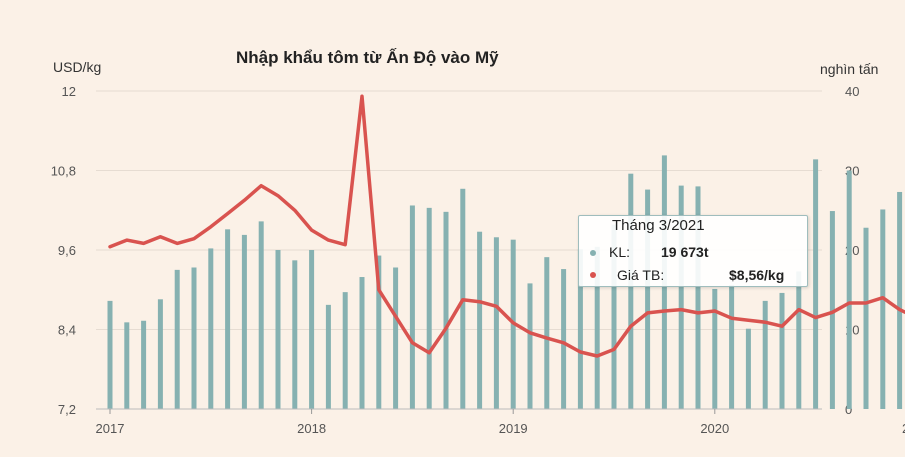  What do you see at coordinates (77, 67) in the screenshot?
I see `left-axis-unit: USD/kg` at bounding box center [77, 67].